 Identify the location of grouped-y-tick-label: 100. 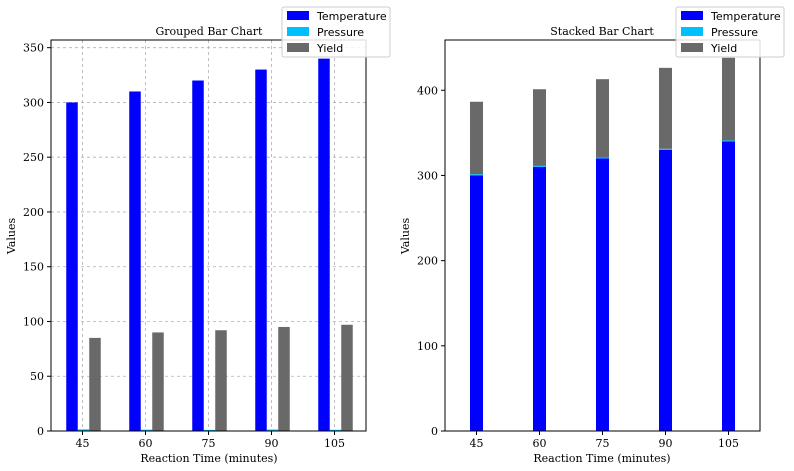
(33, 321).